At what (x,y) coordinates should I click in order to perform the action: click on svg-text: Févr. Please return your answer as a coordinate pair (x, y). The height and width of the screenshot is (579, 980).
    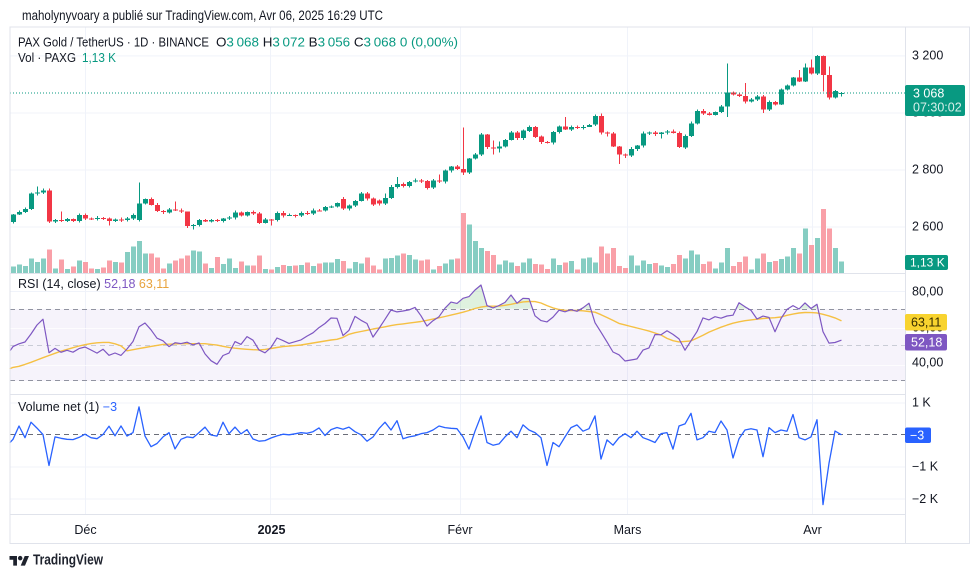
    Looking at the image, I should click on (460, 530).